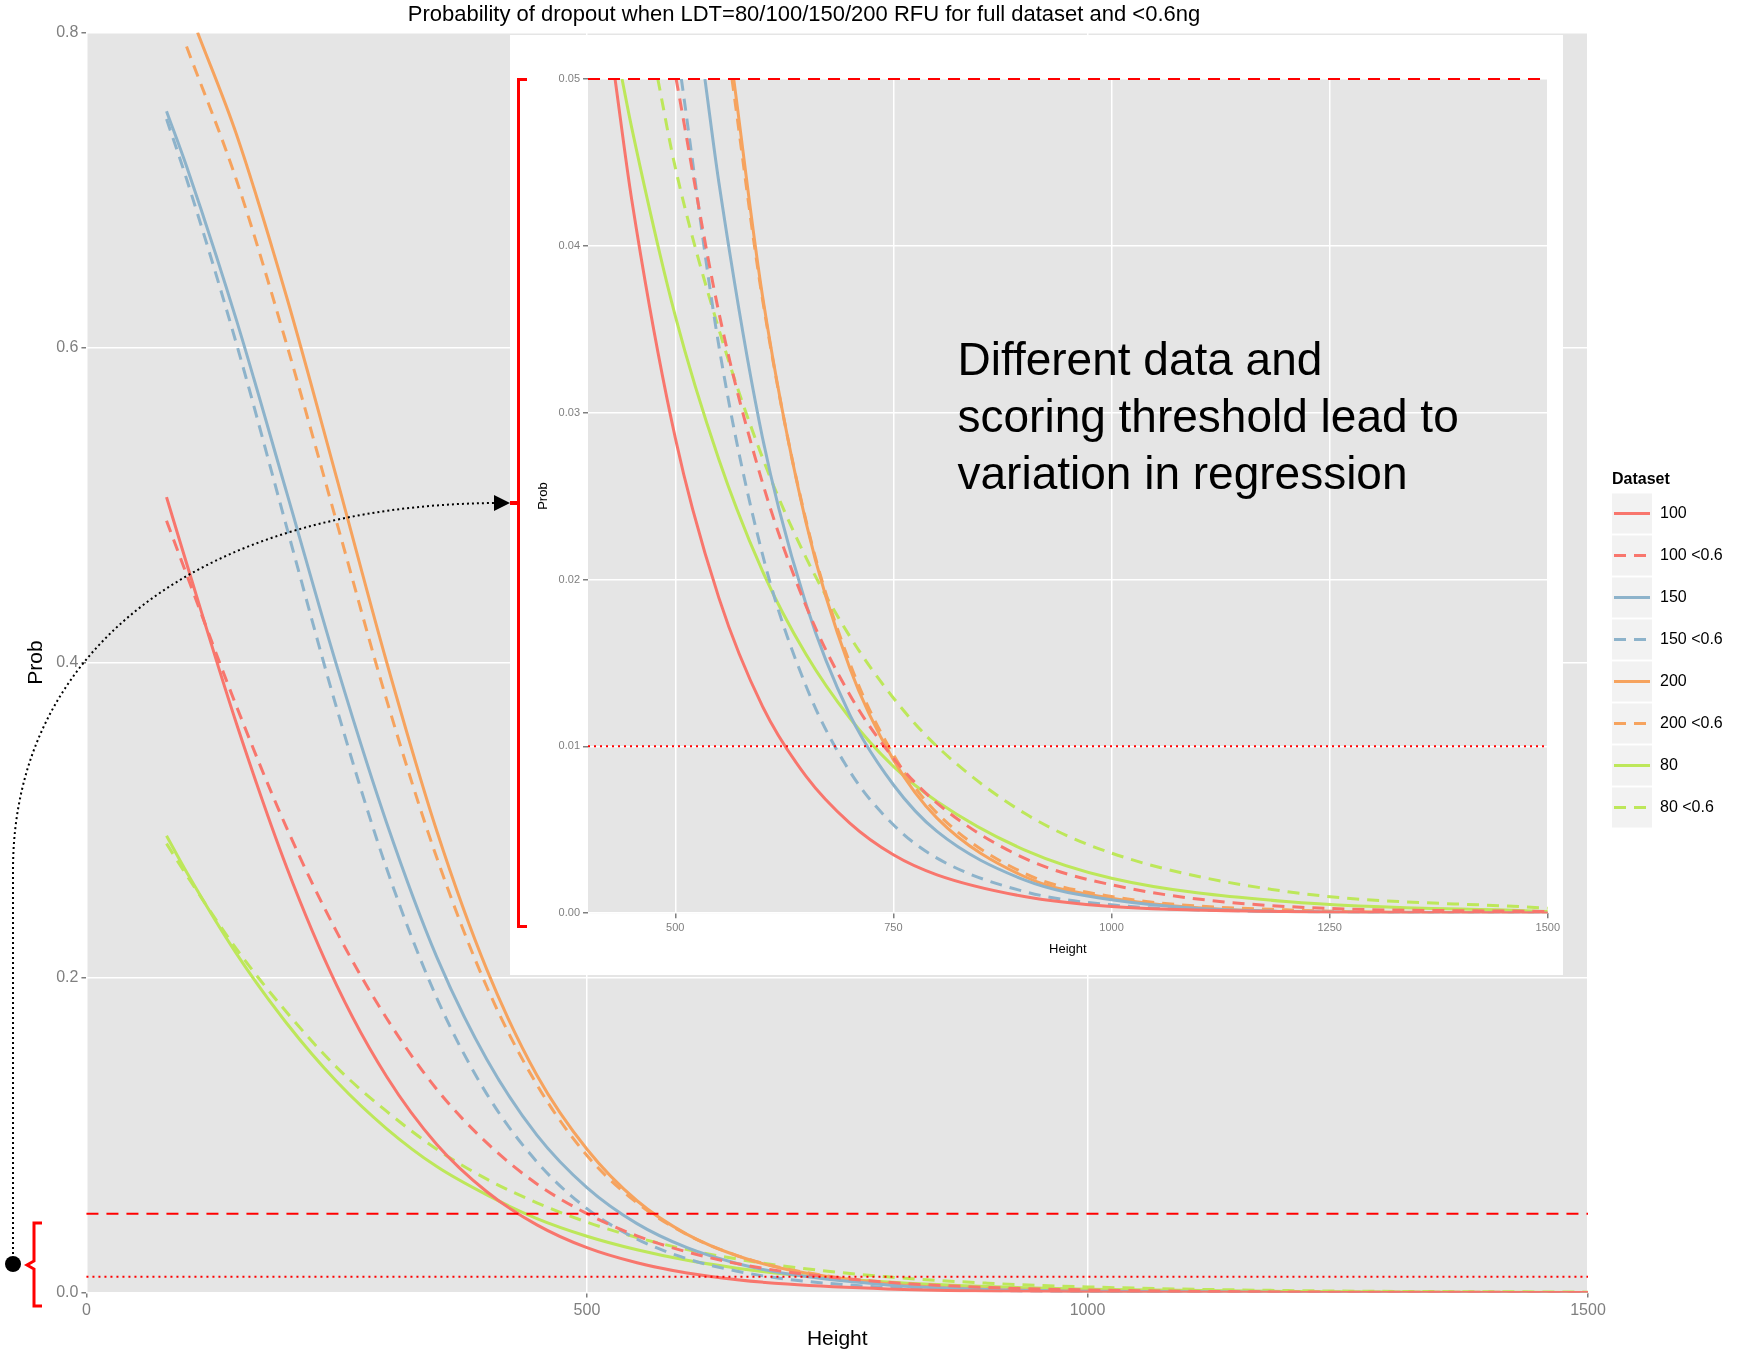 The width and height of the screenshot is (1738, 1364). Describe the element at coordinates (67, 1292) in the screenshot. I see `y-tick-label: 0.0` at that location.